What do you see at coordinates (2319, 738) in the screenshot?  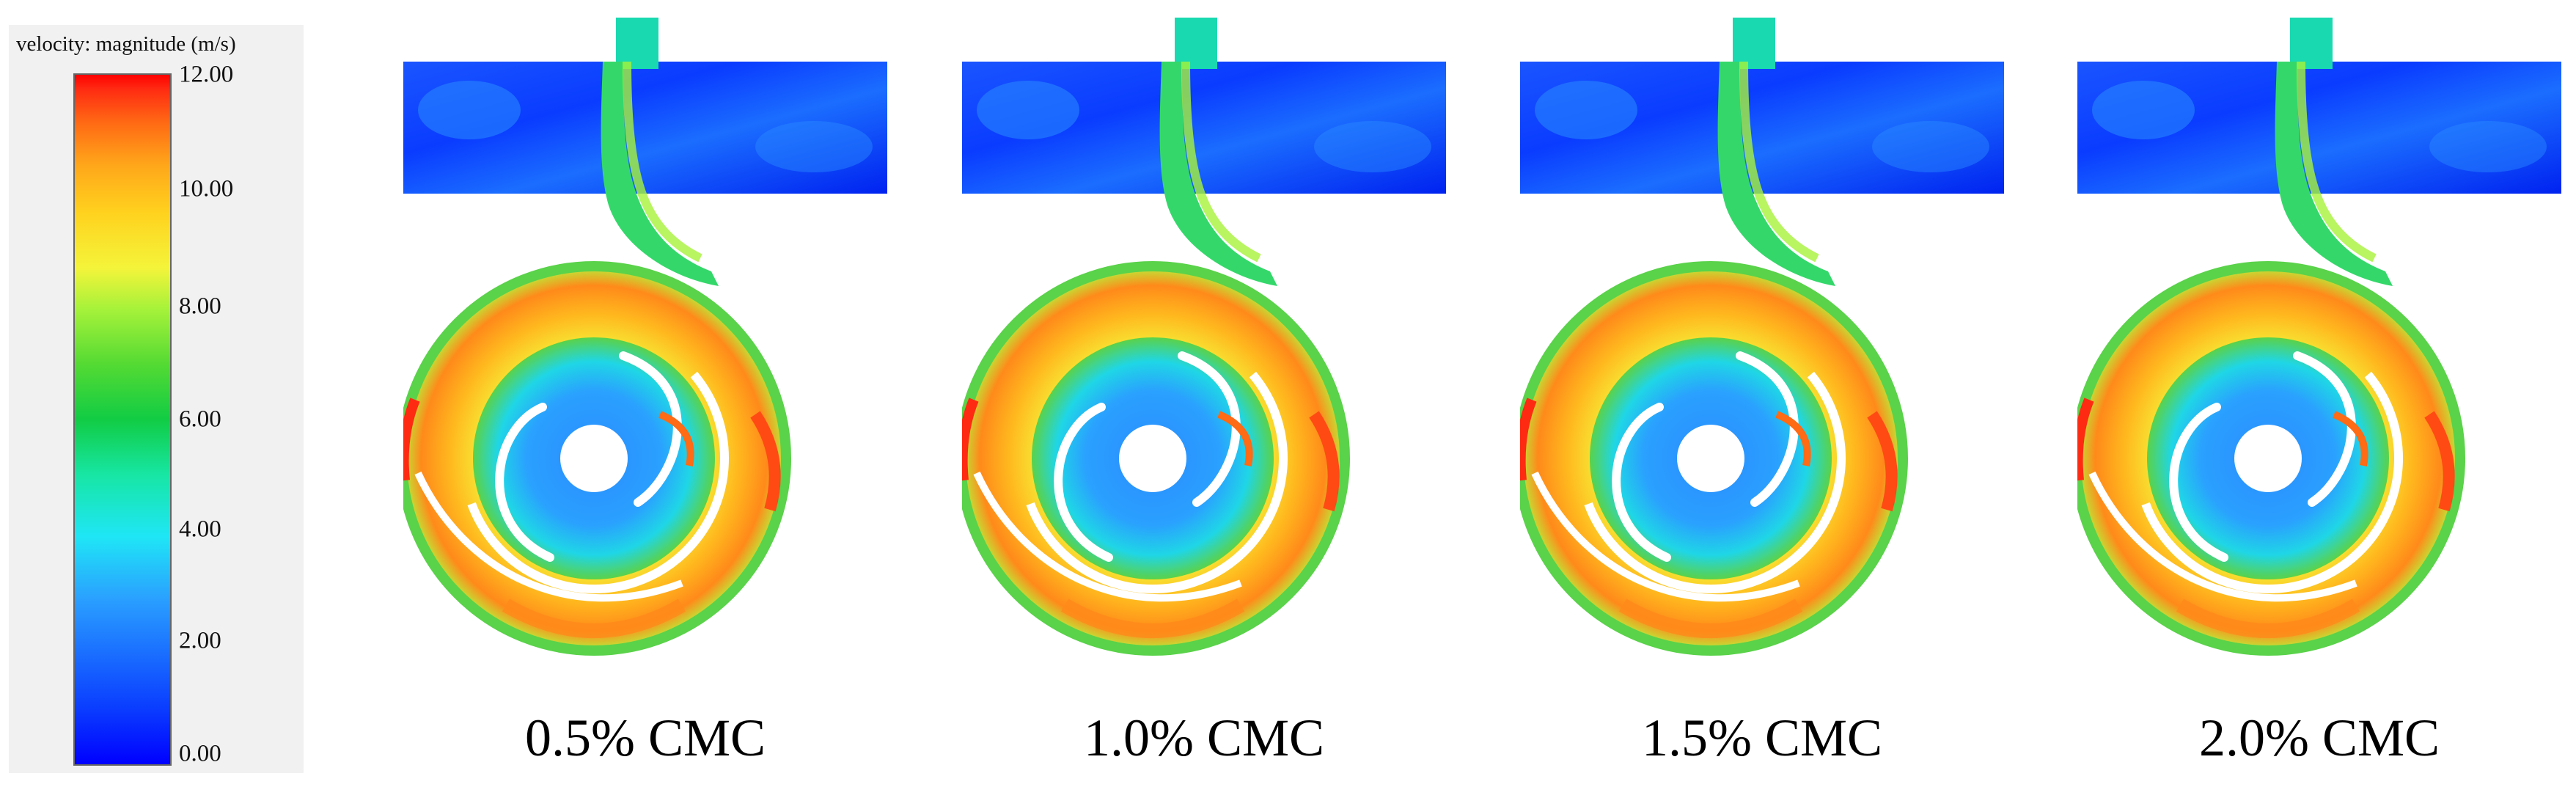 I see `panel-caption: 2.0% CMC` at bounding box center [2319, 738].